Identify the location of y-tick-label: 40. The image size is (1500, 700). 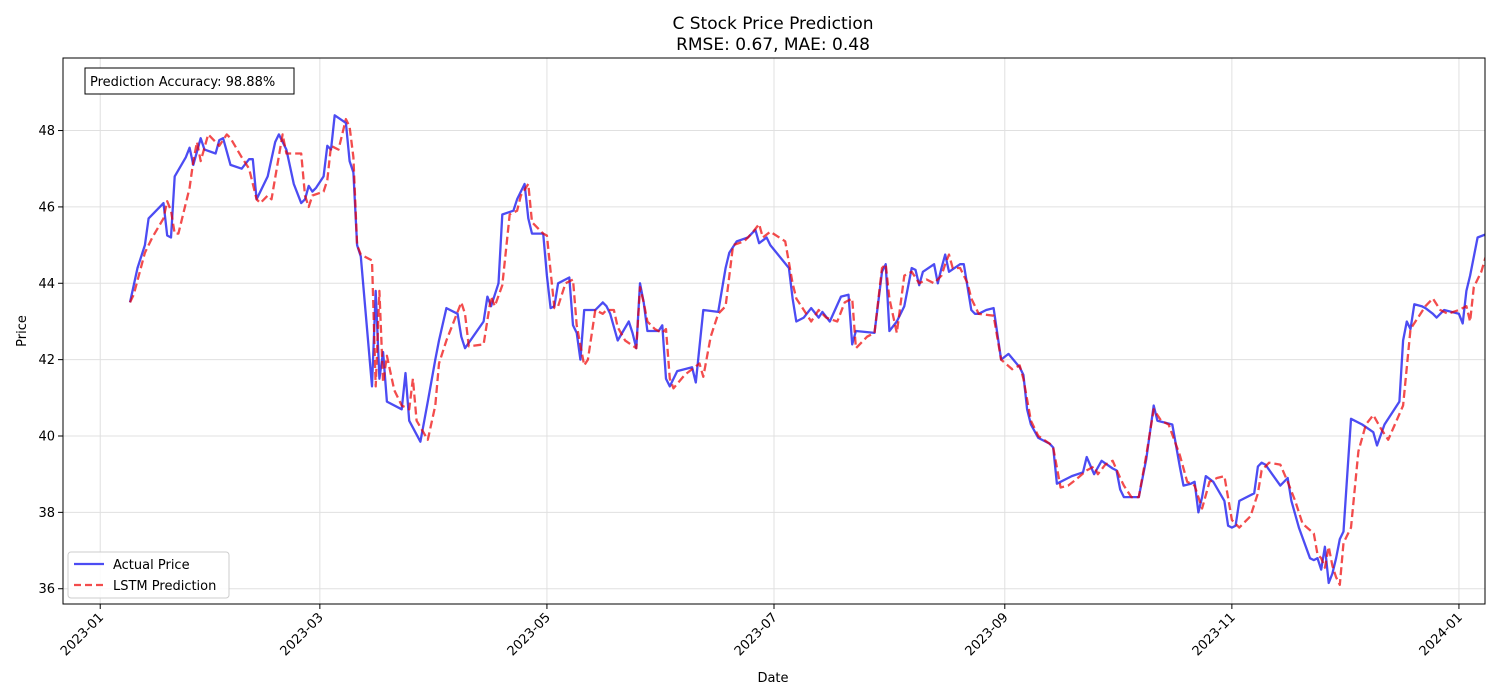
(46, 437).